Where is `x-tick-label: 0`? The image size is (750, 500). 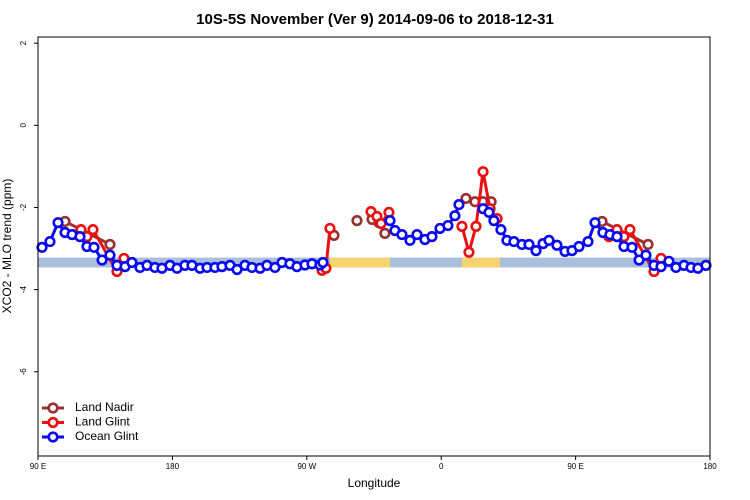
x-tick-label: 0 is located at coordinates (441, 466).